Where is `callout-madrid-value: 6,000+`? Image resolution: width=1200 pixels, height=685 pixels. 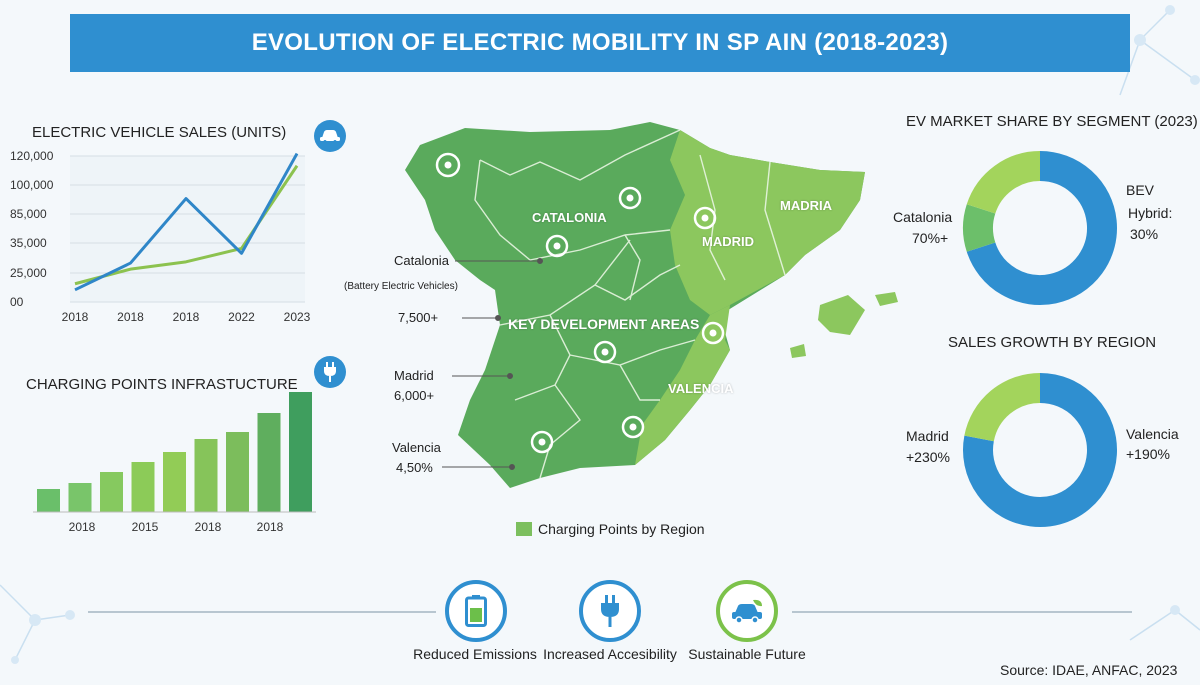 callout-madrid-value: 6,000+ is located at coordinates (414, 395).